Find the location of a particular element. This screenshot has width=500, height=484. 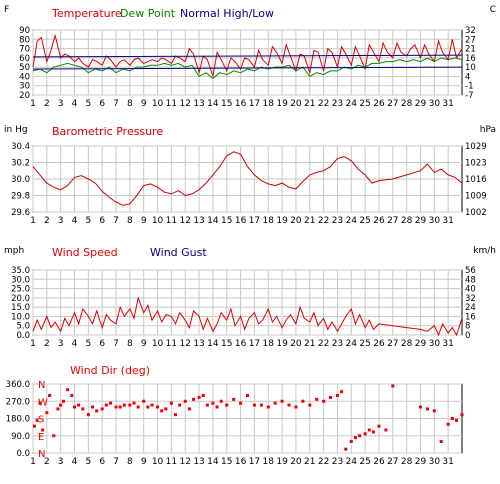

left-unit-label: mph is located at coordinates (14, 251).